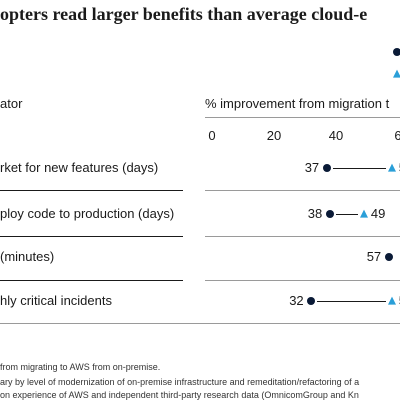 This screenshot has height=400, width=400. What do you see at coordinates (396, 52) in the screenshot?
I see `legend-dot-marker` at bounding box center [396, 52].